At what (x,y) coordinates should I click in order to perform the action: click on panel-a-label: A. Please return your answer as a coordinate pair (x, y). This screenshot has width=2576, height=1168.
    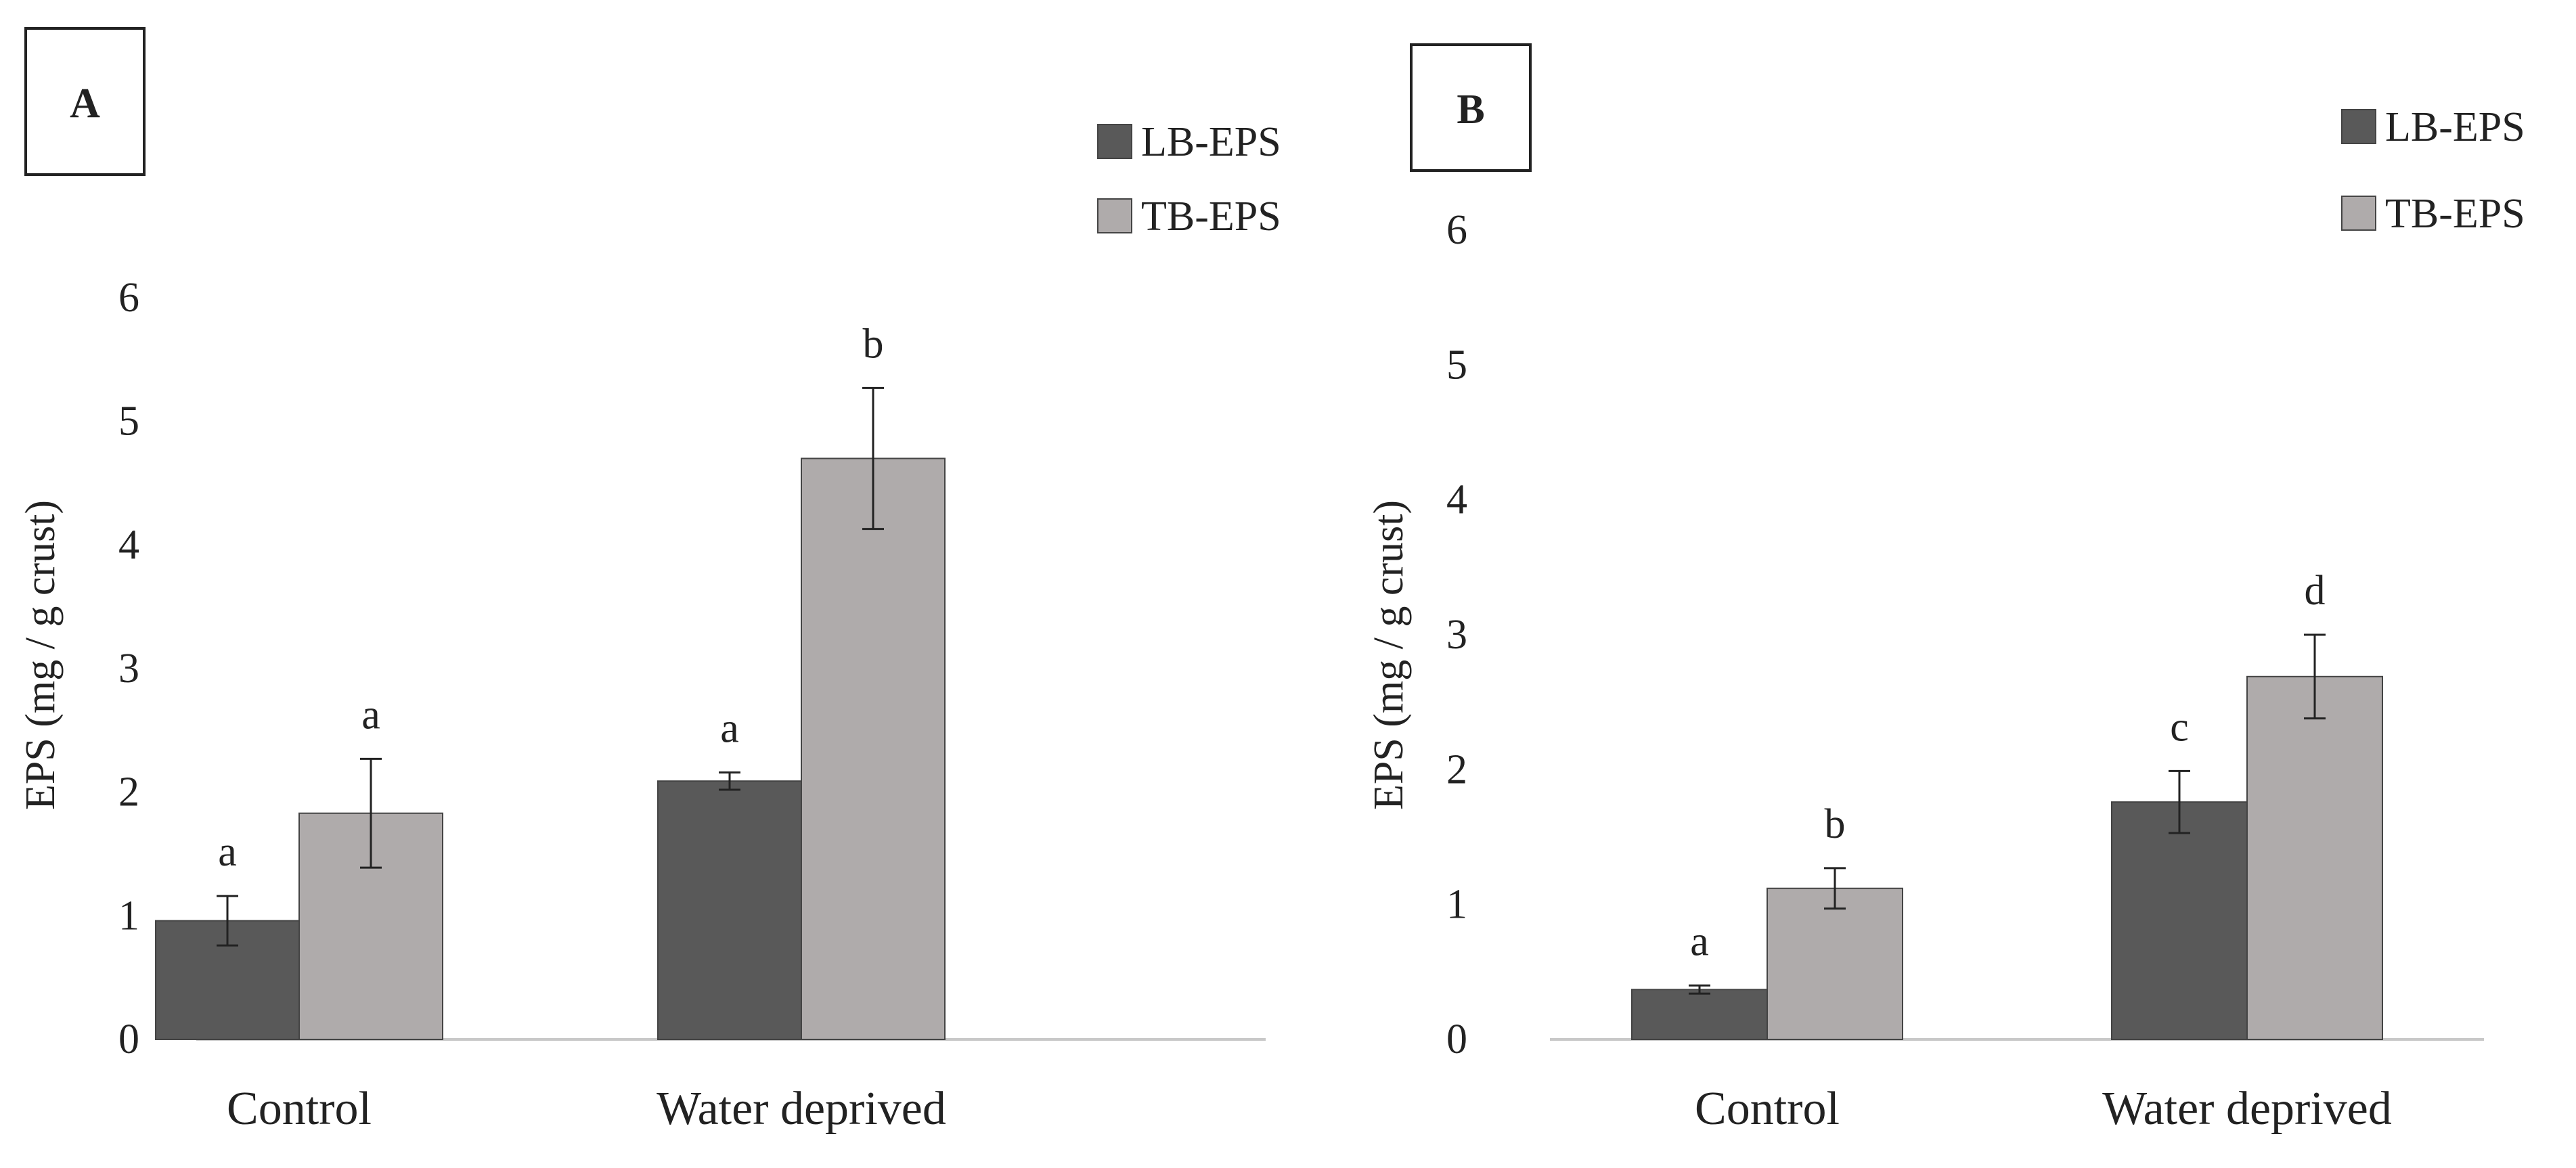
    Looking at the image, I should click on (85, 104).